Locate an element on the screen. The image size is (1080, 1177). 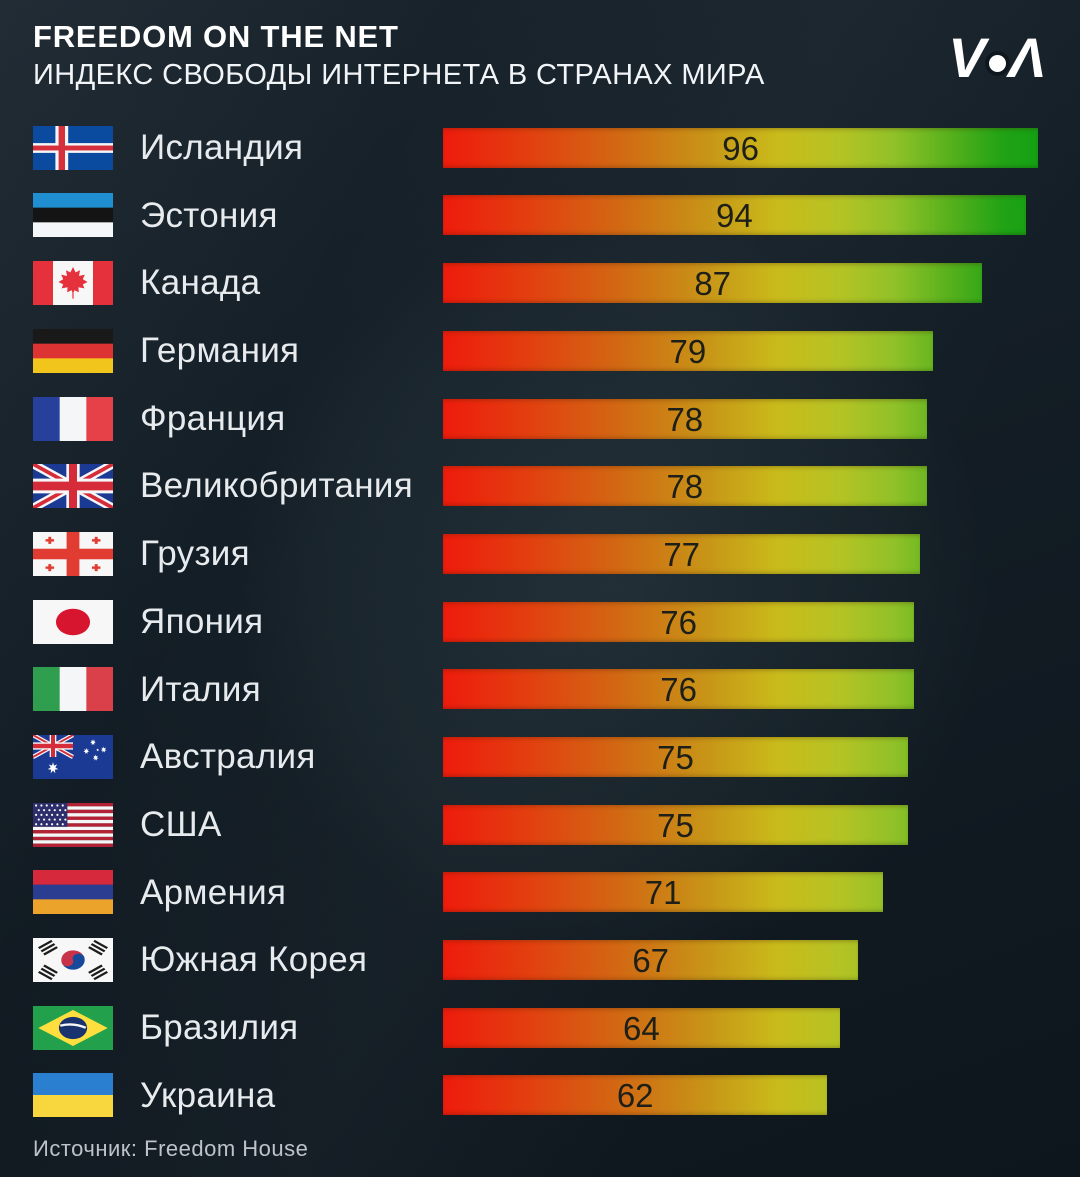
score-bar: 64 is located at coordinates (641, 1027).